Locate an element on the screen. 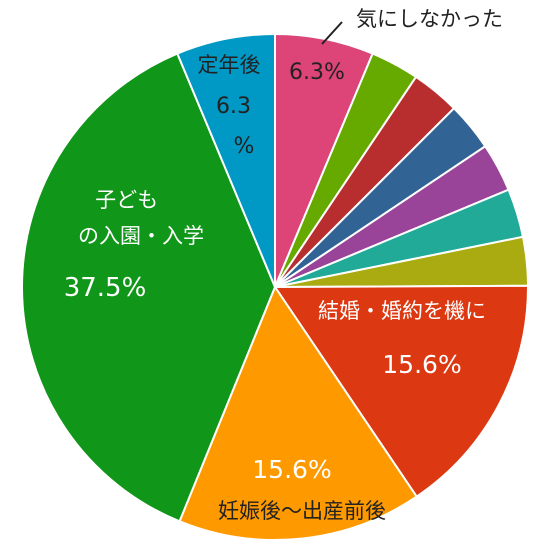  slice-value-kinishinakatta: 6.3% is located at coordinates (317, 72).